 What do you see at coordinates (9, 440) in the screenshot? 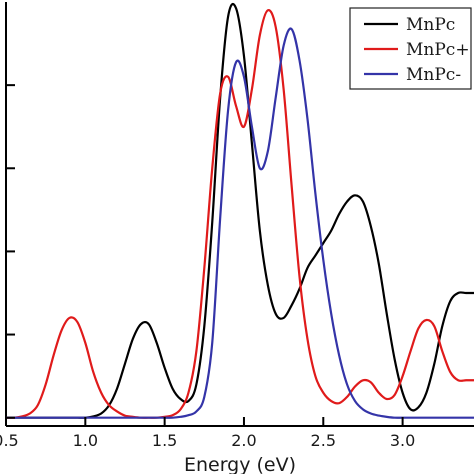
I see `x-tick-label: 0.5` at bounding box center [9, 440].